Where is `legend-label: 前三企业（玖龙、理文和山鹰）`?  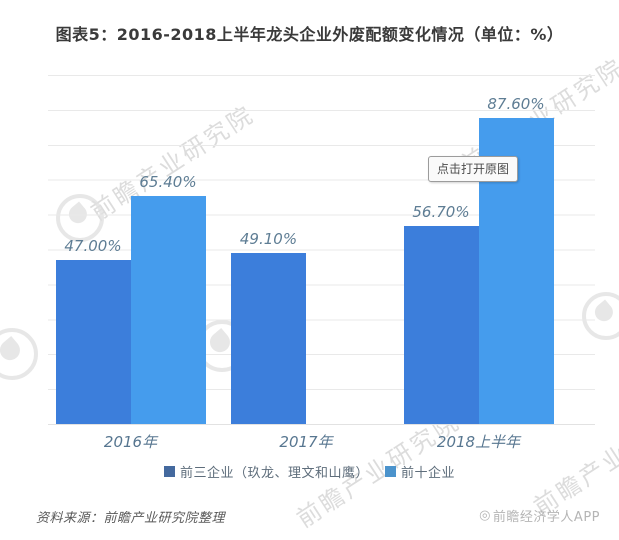
legend-label: 前三企业（玖龙、理文和山鹰） is located at coordinates (274, 473).